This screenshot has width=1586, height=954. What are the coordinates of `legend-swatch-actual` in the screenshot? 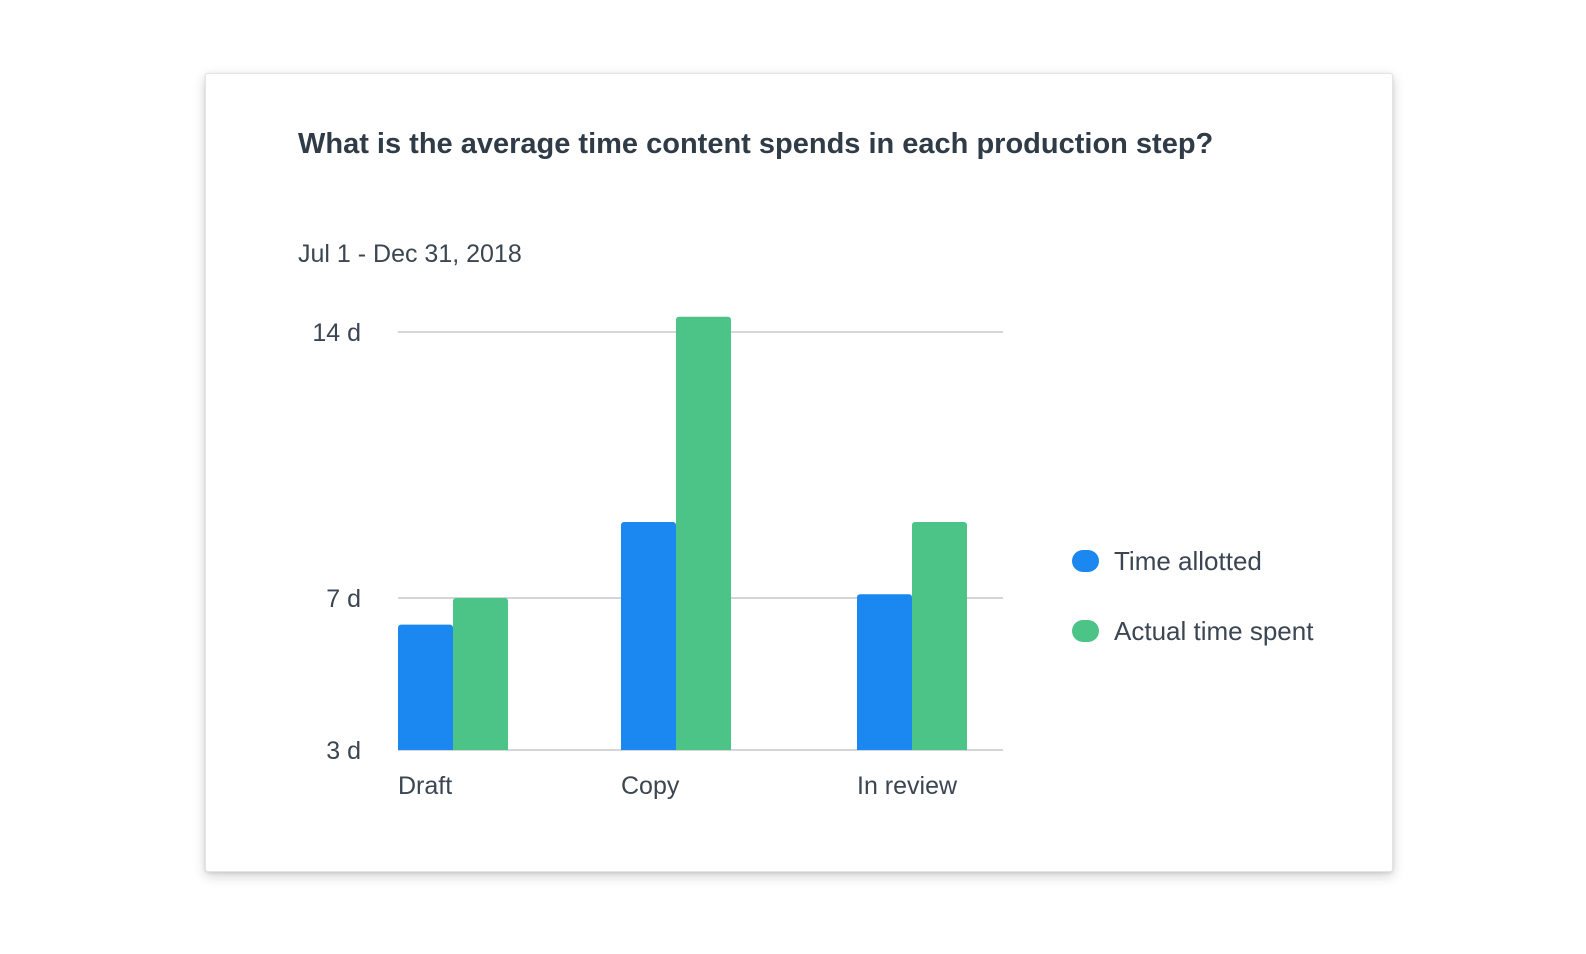 It's located at (1085, 631).